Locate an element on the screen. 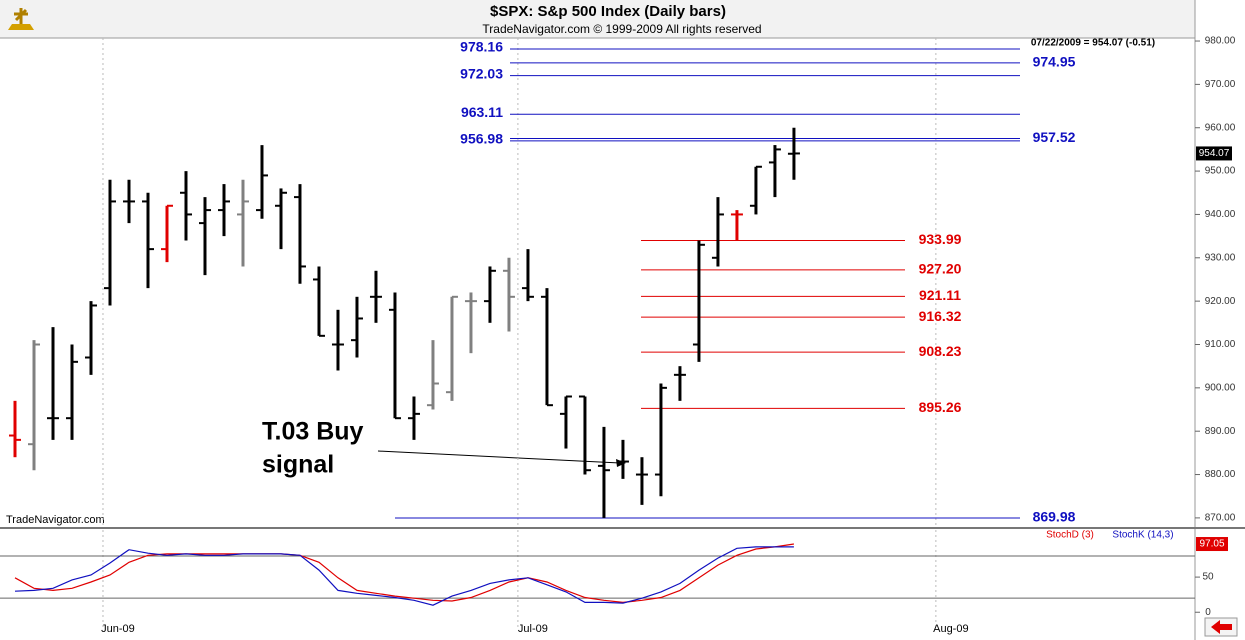 The height and width of the screenshot is (640, 1245). legend-entry: StochK (14,3) is located at coordinates (1142, 535).